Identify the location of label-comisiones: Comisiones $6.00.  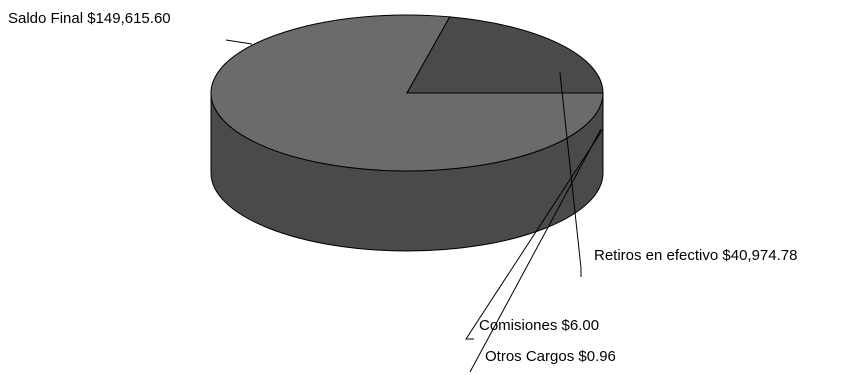
(539, 325).